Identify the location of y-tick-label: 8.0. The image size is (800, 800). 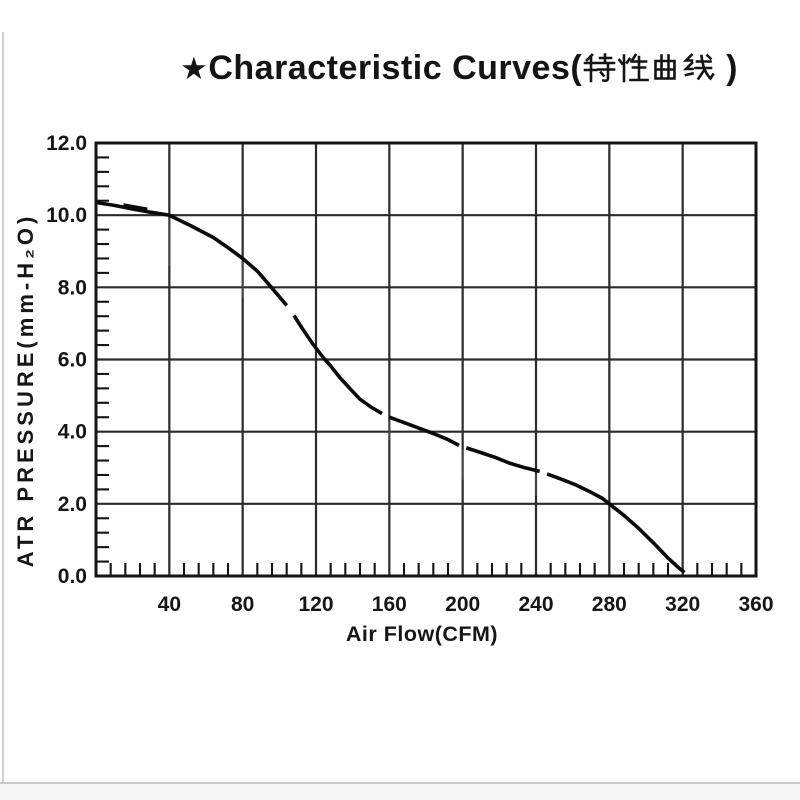
(72, 287).